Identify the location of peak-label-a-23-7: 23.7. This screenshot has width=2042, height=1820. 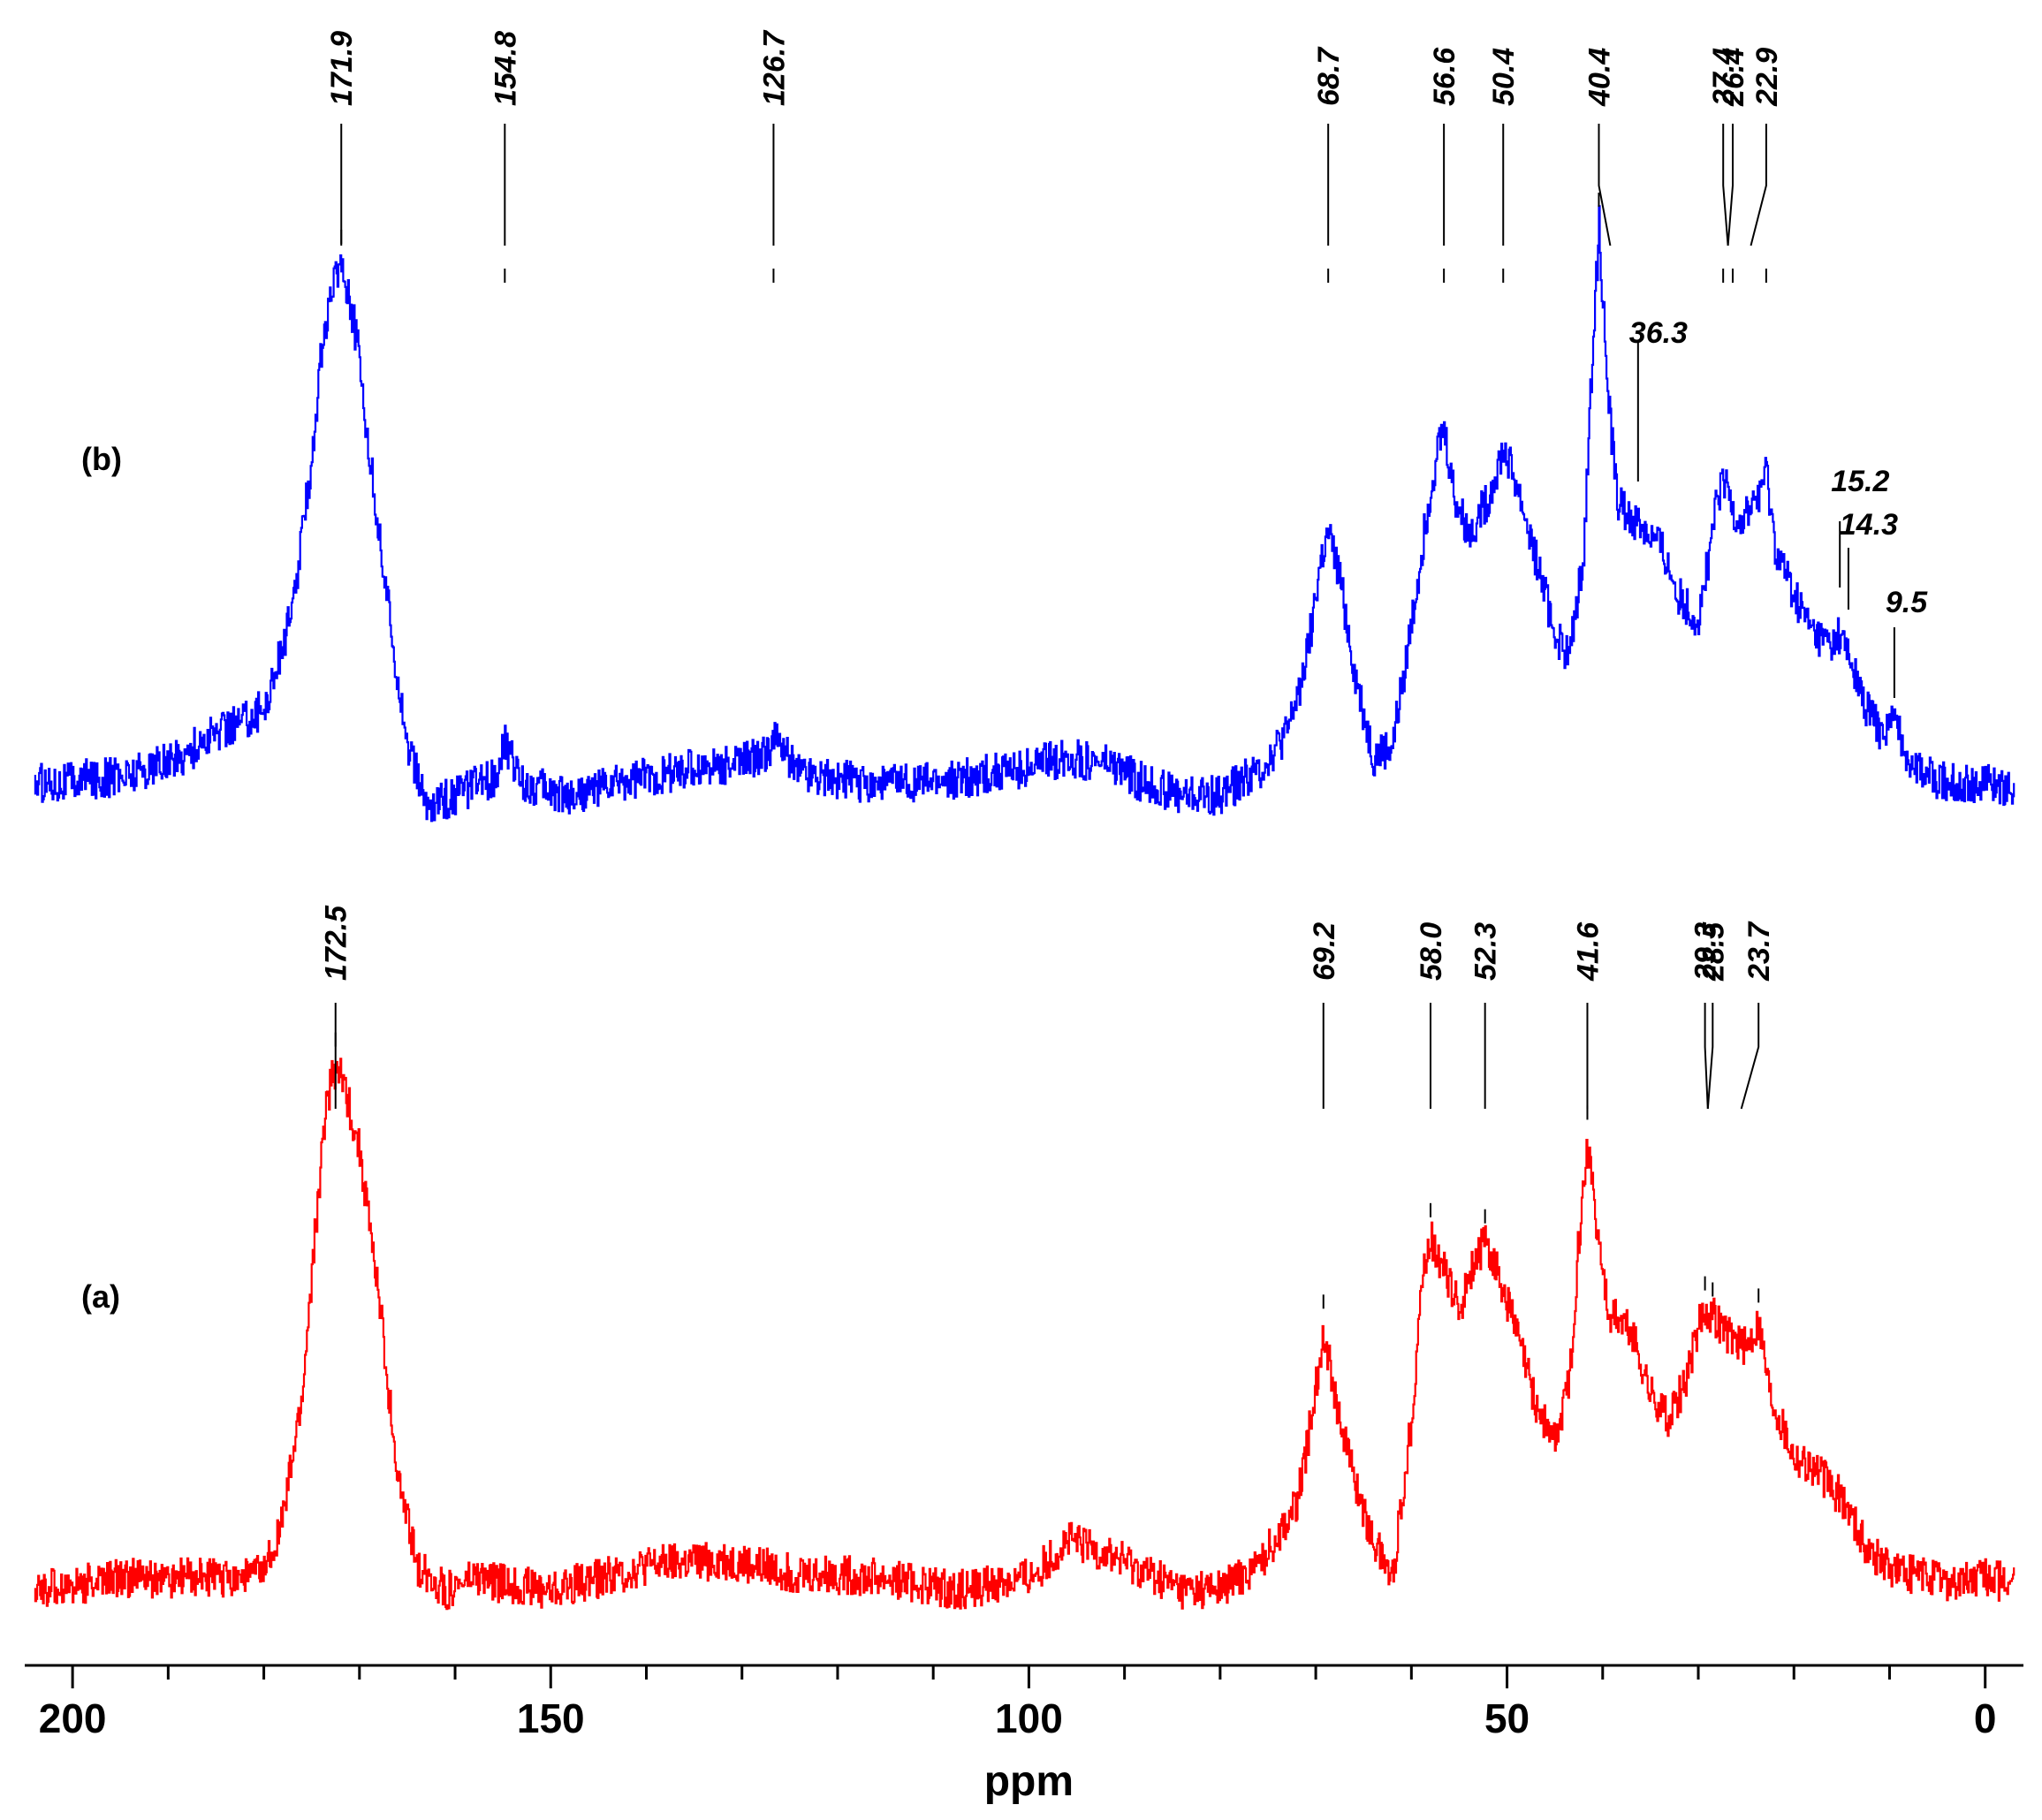
(1759, 951).